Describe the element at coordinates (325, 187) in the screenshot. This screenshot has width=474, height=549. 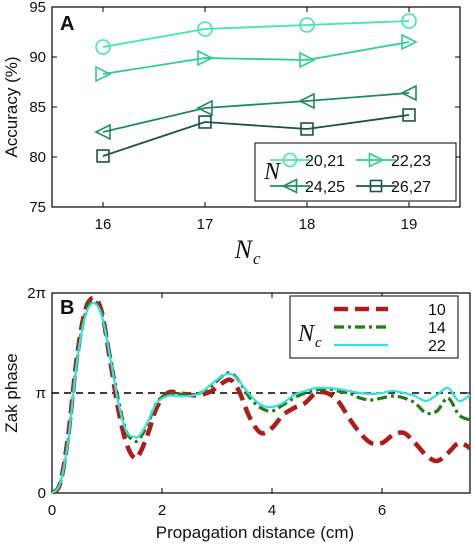
I see `panel-a-legend-label: 24,25` at that location.